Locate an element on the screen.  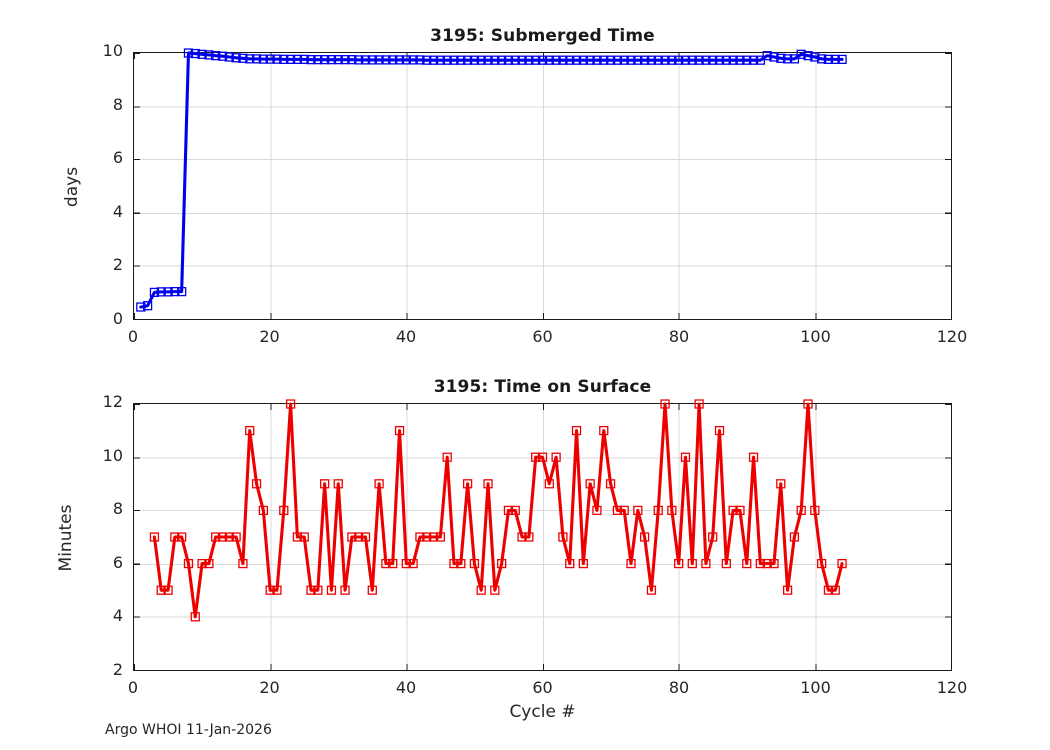
surface-y-tick-12: 12 is located at coordinates (112, 401).